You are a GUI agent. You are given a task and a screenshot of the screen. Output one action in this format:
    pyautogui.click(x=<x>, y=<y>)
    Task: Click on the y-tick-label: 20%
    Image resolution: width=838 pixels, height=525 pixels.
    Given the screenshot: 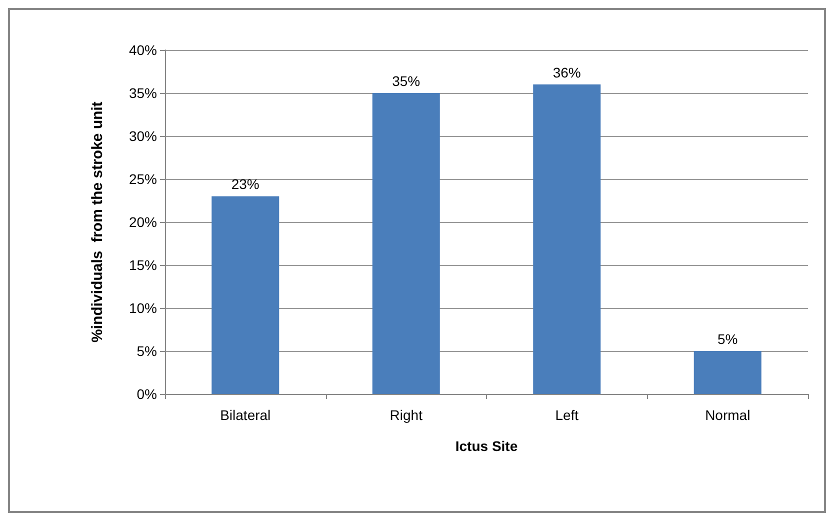 What is the action you would take?
    pyautogui.click(x=142, y=222)
    